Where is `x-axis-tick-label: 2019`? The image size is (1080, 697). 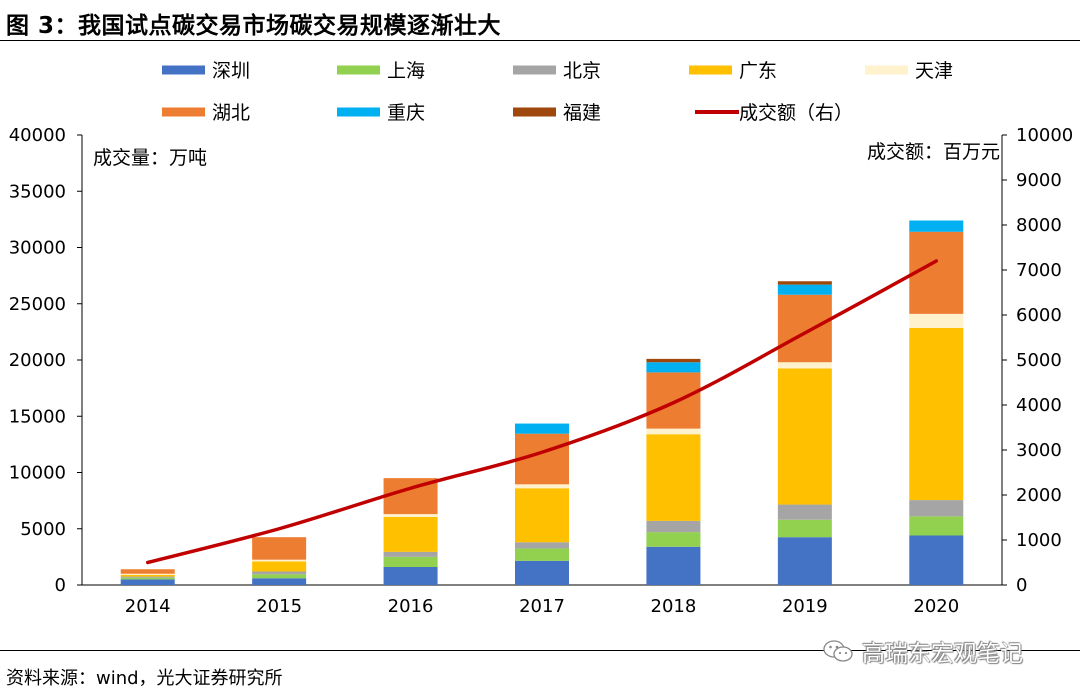
x-axis-tick-label: 2019 is located at coordinates (805, 606).